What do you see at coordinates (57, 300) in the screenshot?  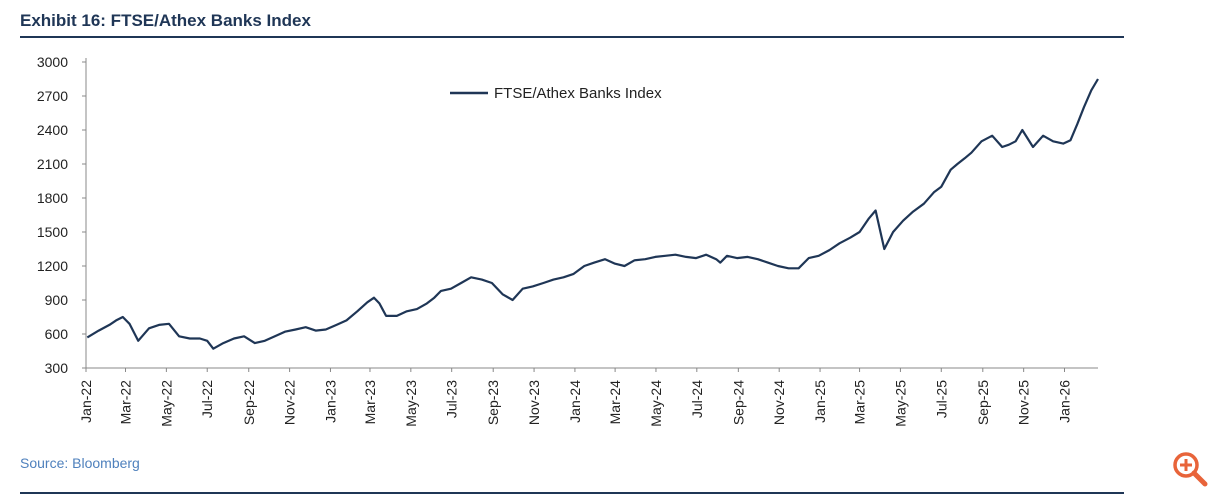 I see `y-tick-label: 900` at bounding box center [57, 300].